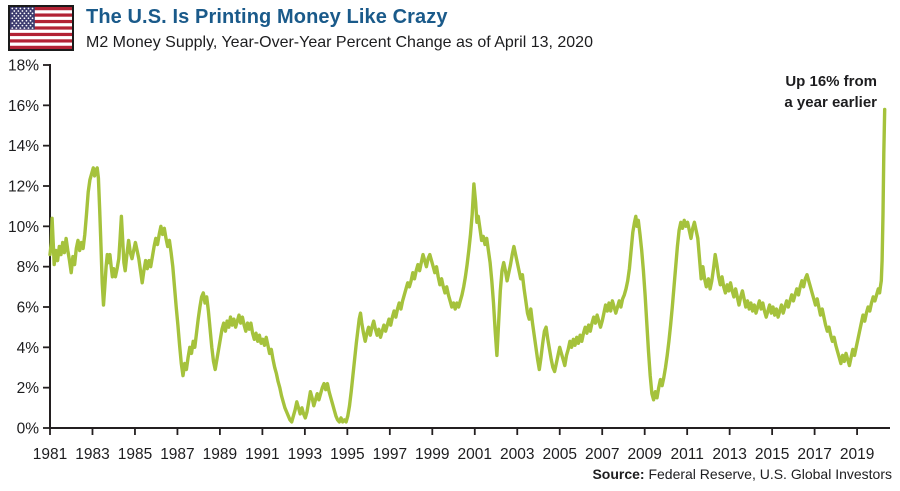 This screenshot has height=491, width=900. Describe the element at coordinates (618, 474) in the screenshot. I see `source-label: Source:` at that location.